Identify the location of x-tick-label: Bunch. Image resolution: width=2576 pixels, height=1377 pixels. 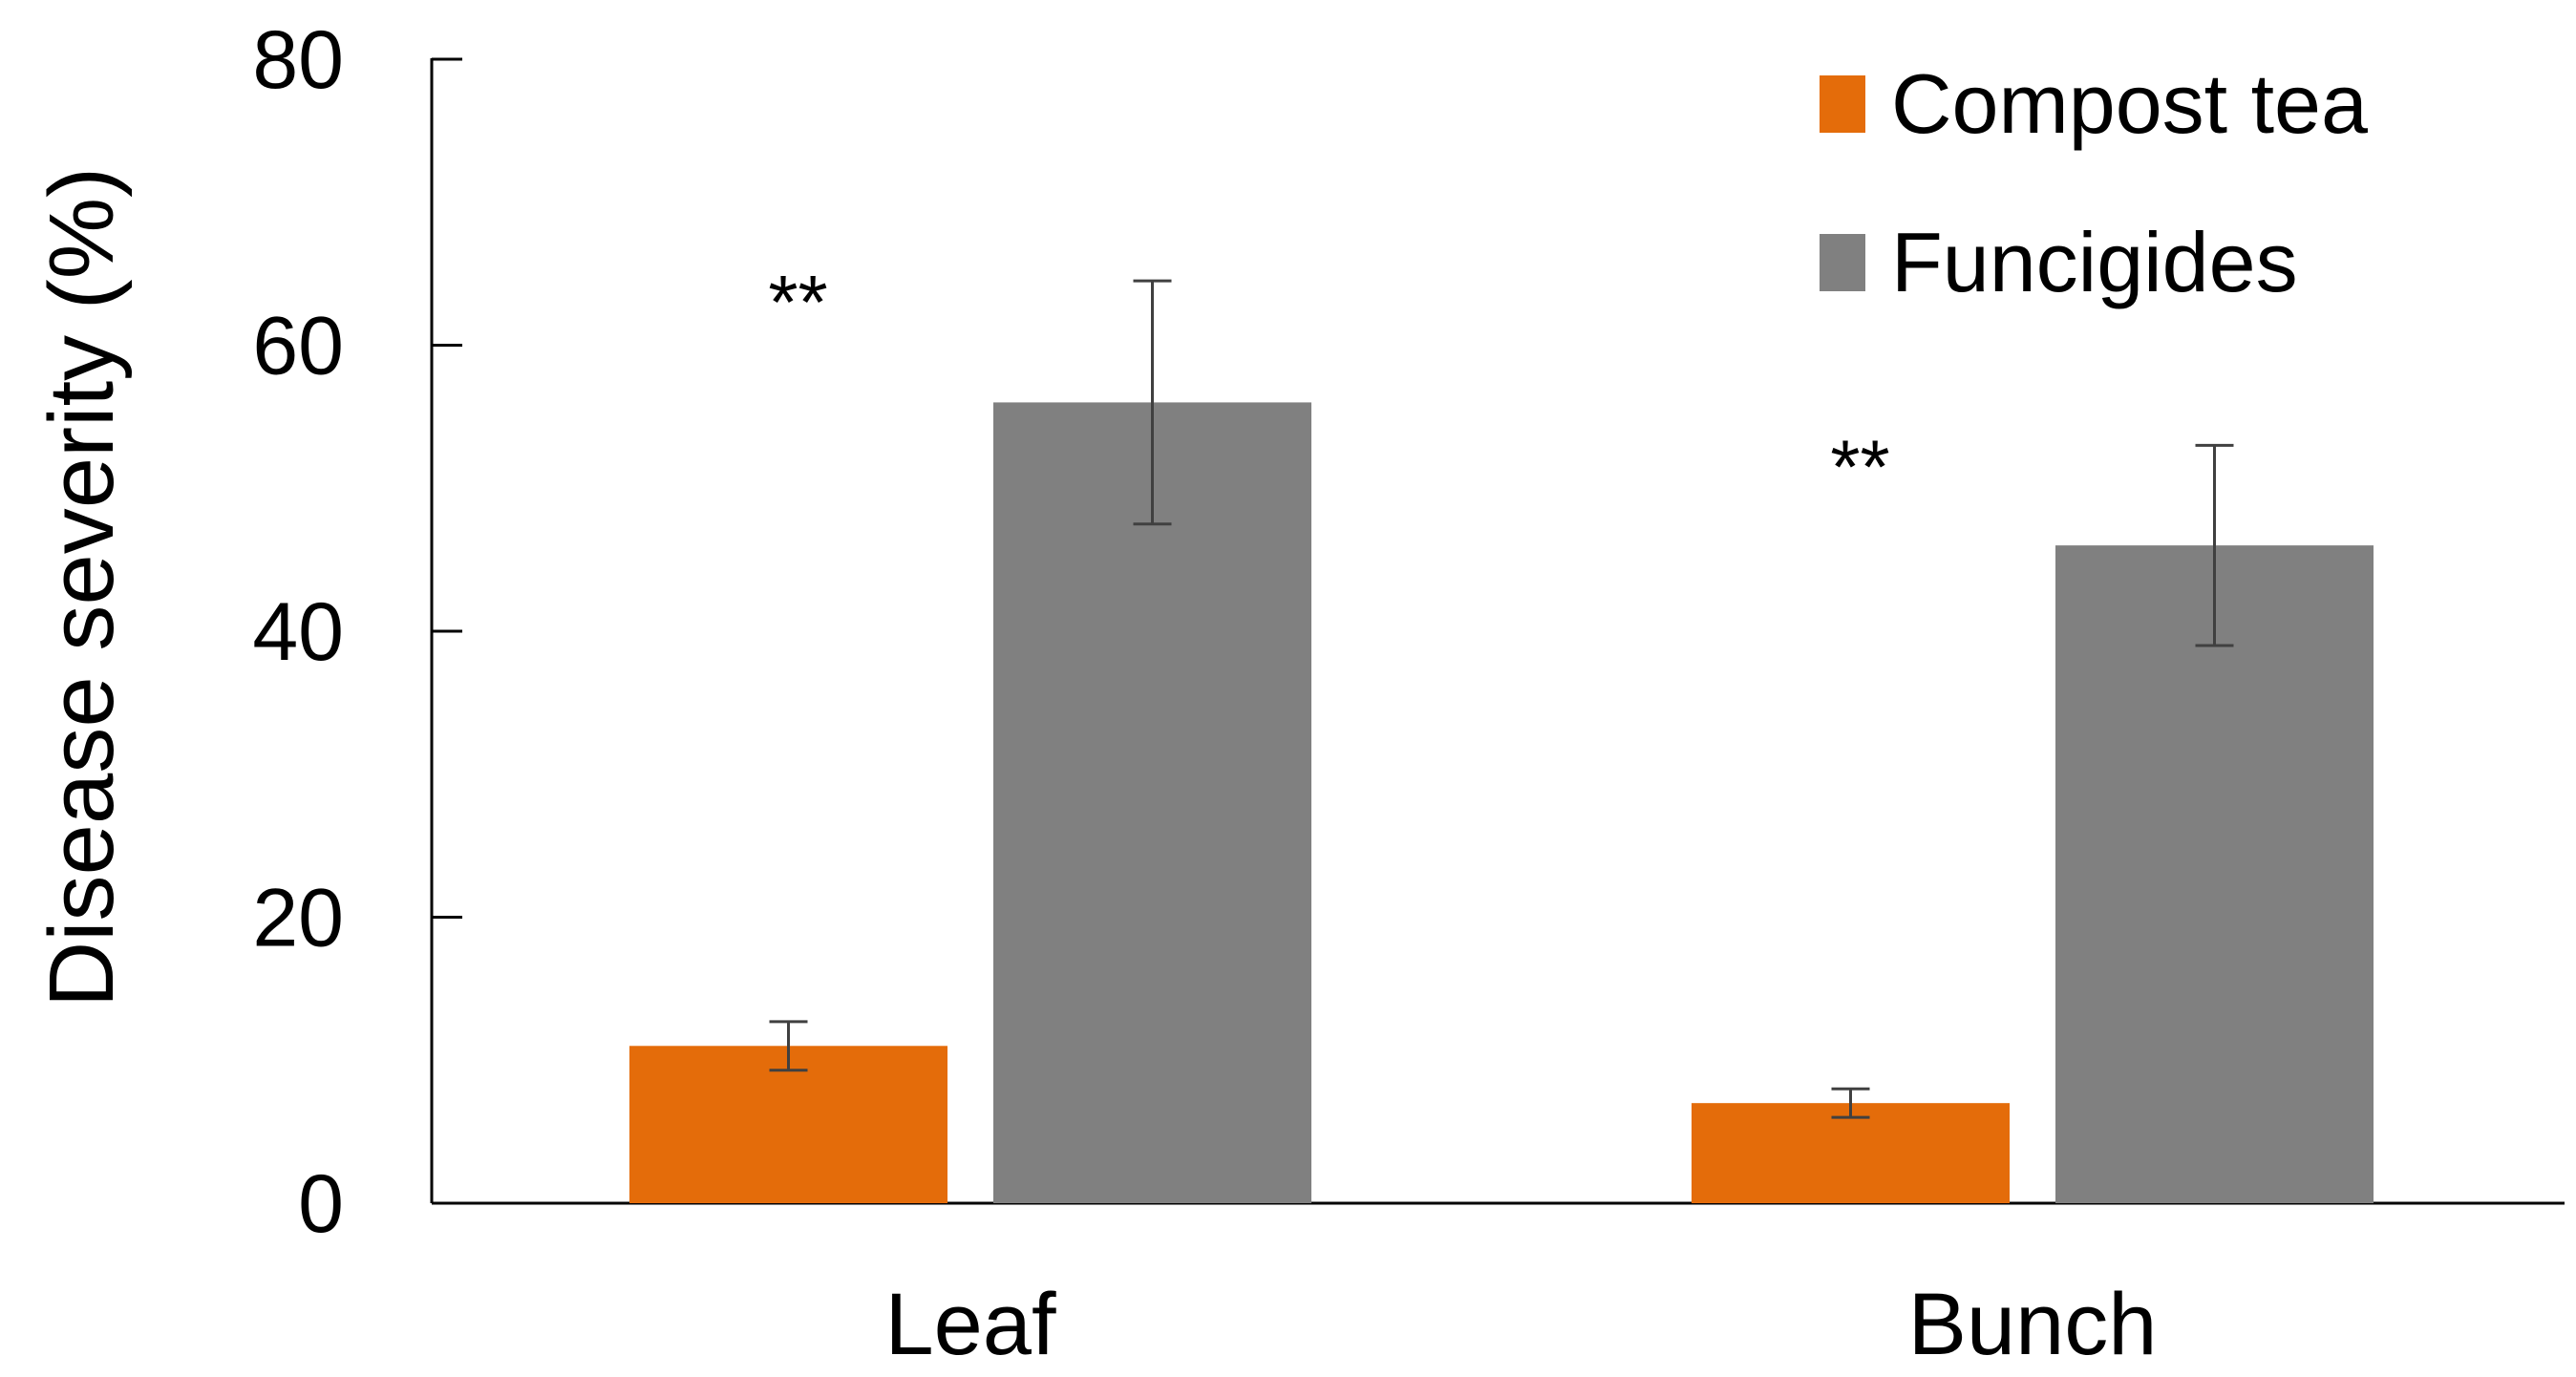
(2033, 1324).